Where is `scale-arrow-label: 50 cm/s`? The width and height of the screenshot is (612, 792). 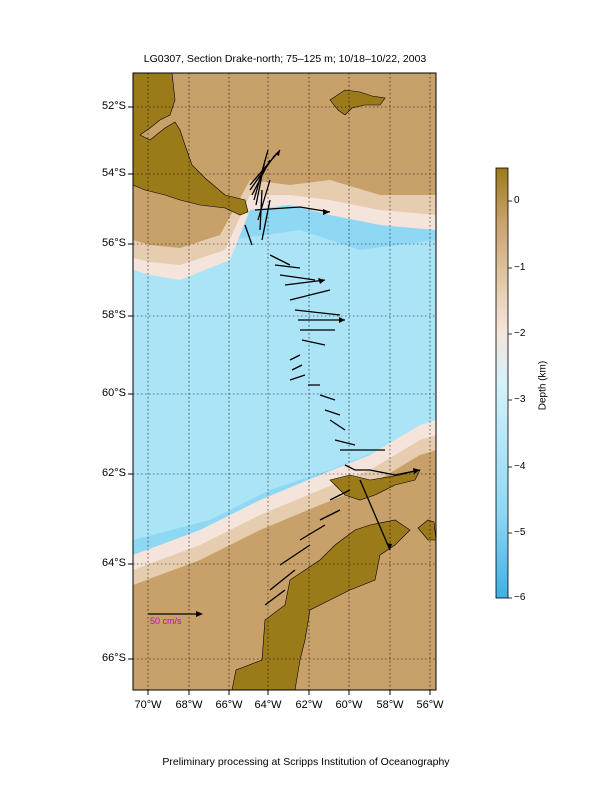 scale-arrow-label: 50 cm/s is located at coordinates (166, 621).